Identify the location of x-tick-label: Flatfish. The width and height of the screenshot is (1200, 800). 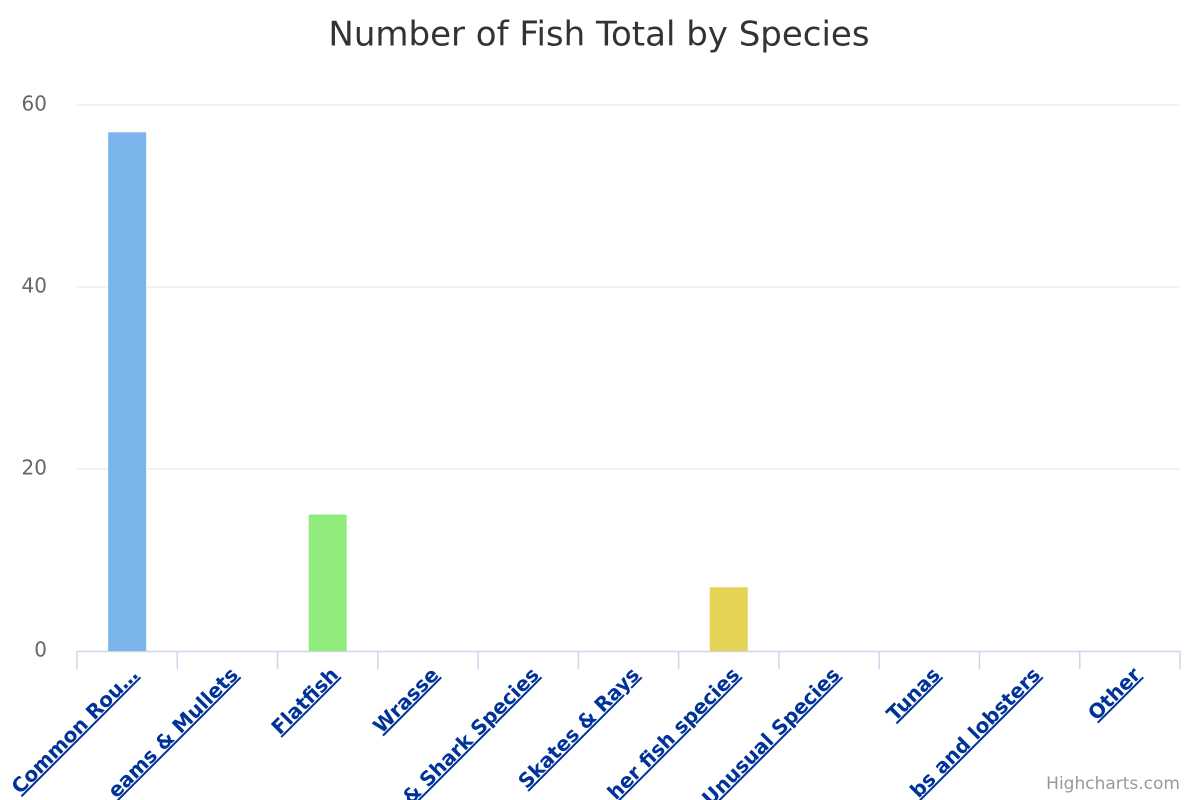
(304, 700).